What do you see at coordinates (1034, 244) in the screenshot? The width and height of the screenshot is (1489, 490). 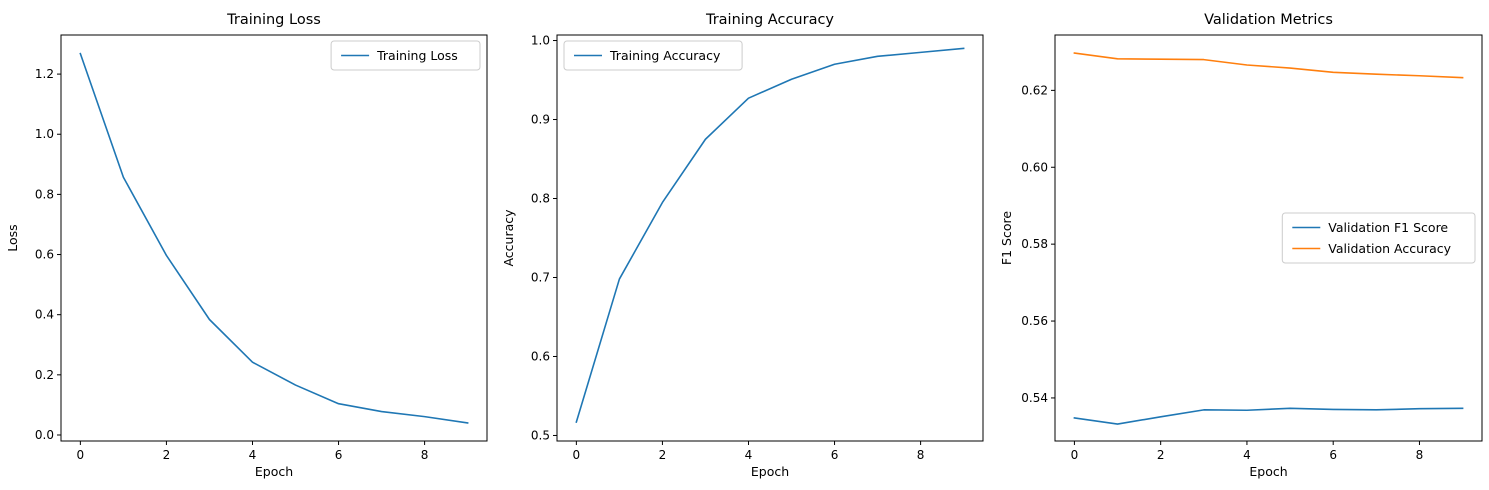 I see `y-tick-label: 0.58` at bounding box center [1034, 244].